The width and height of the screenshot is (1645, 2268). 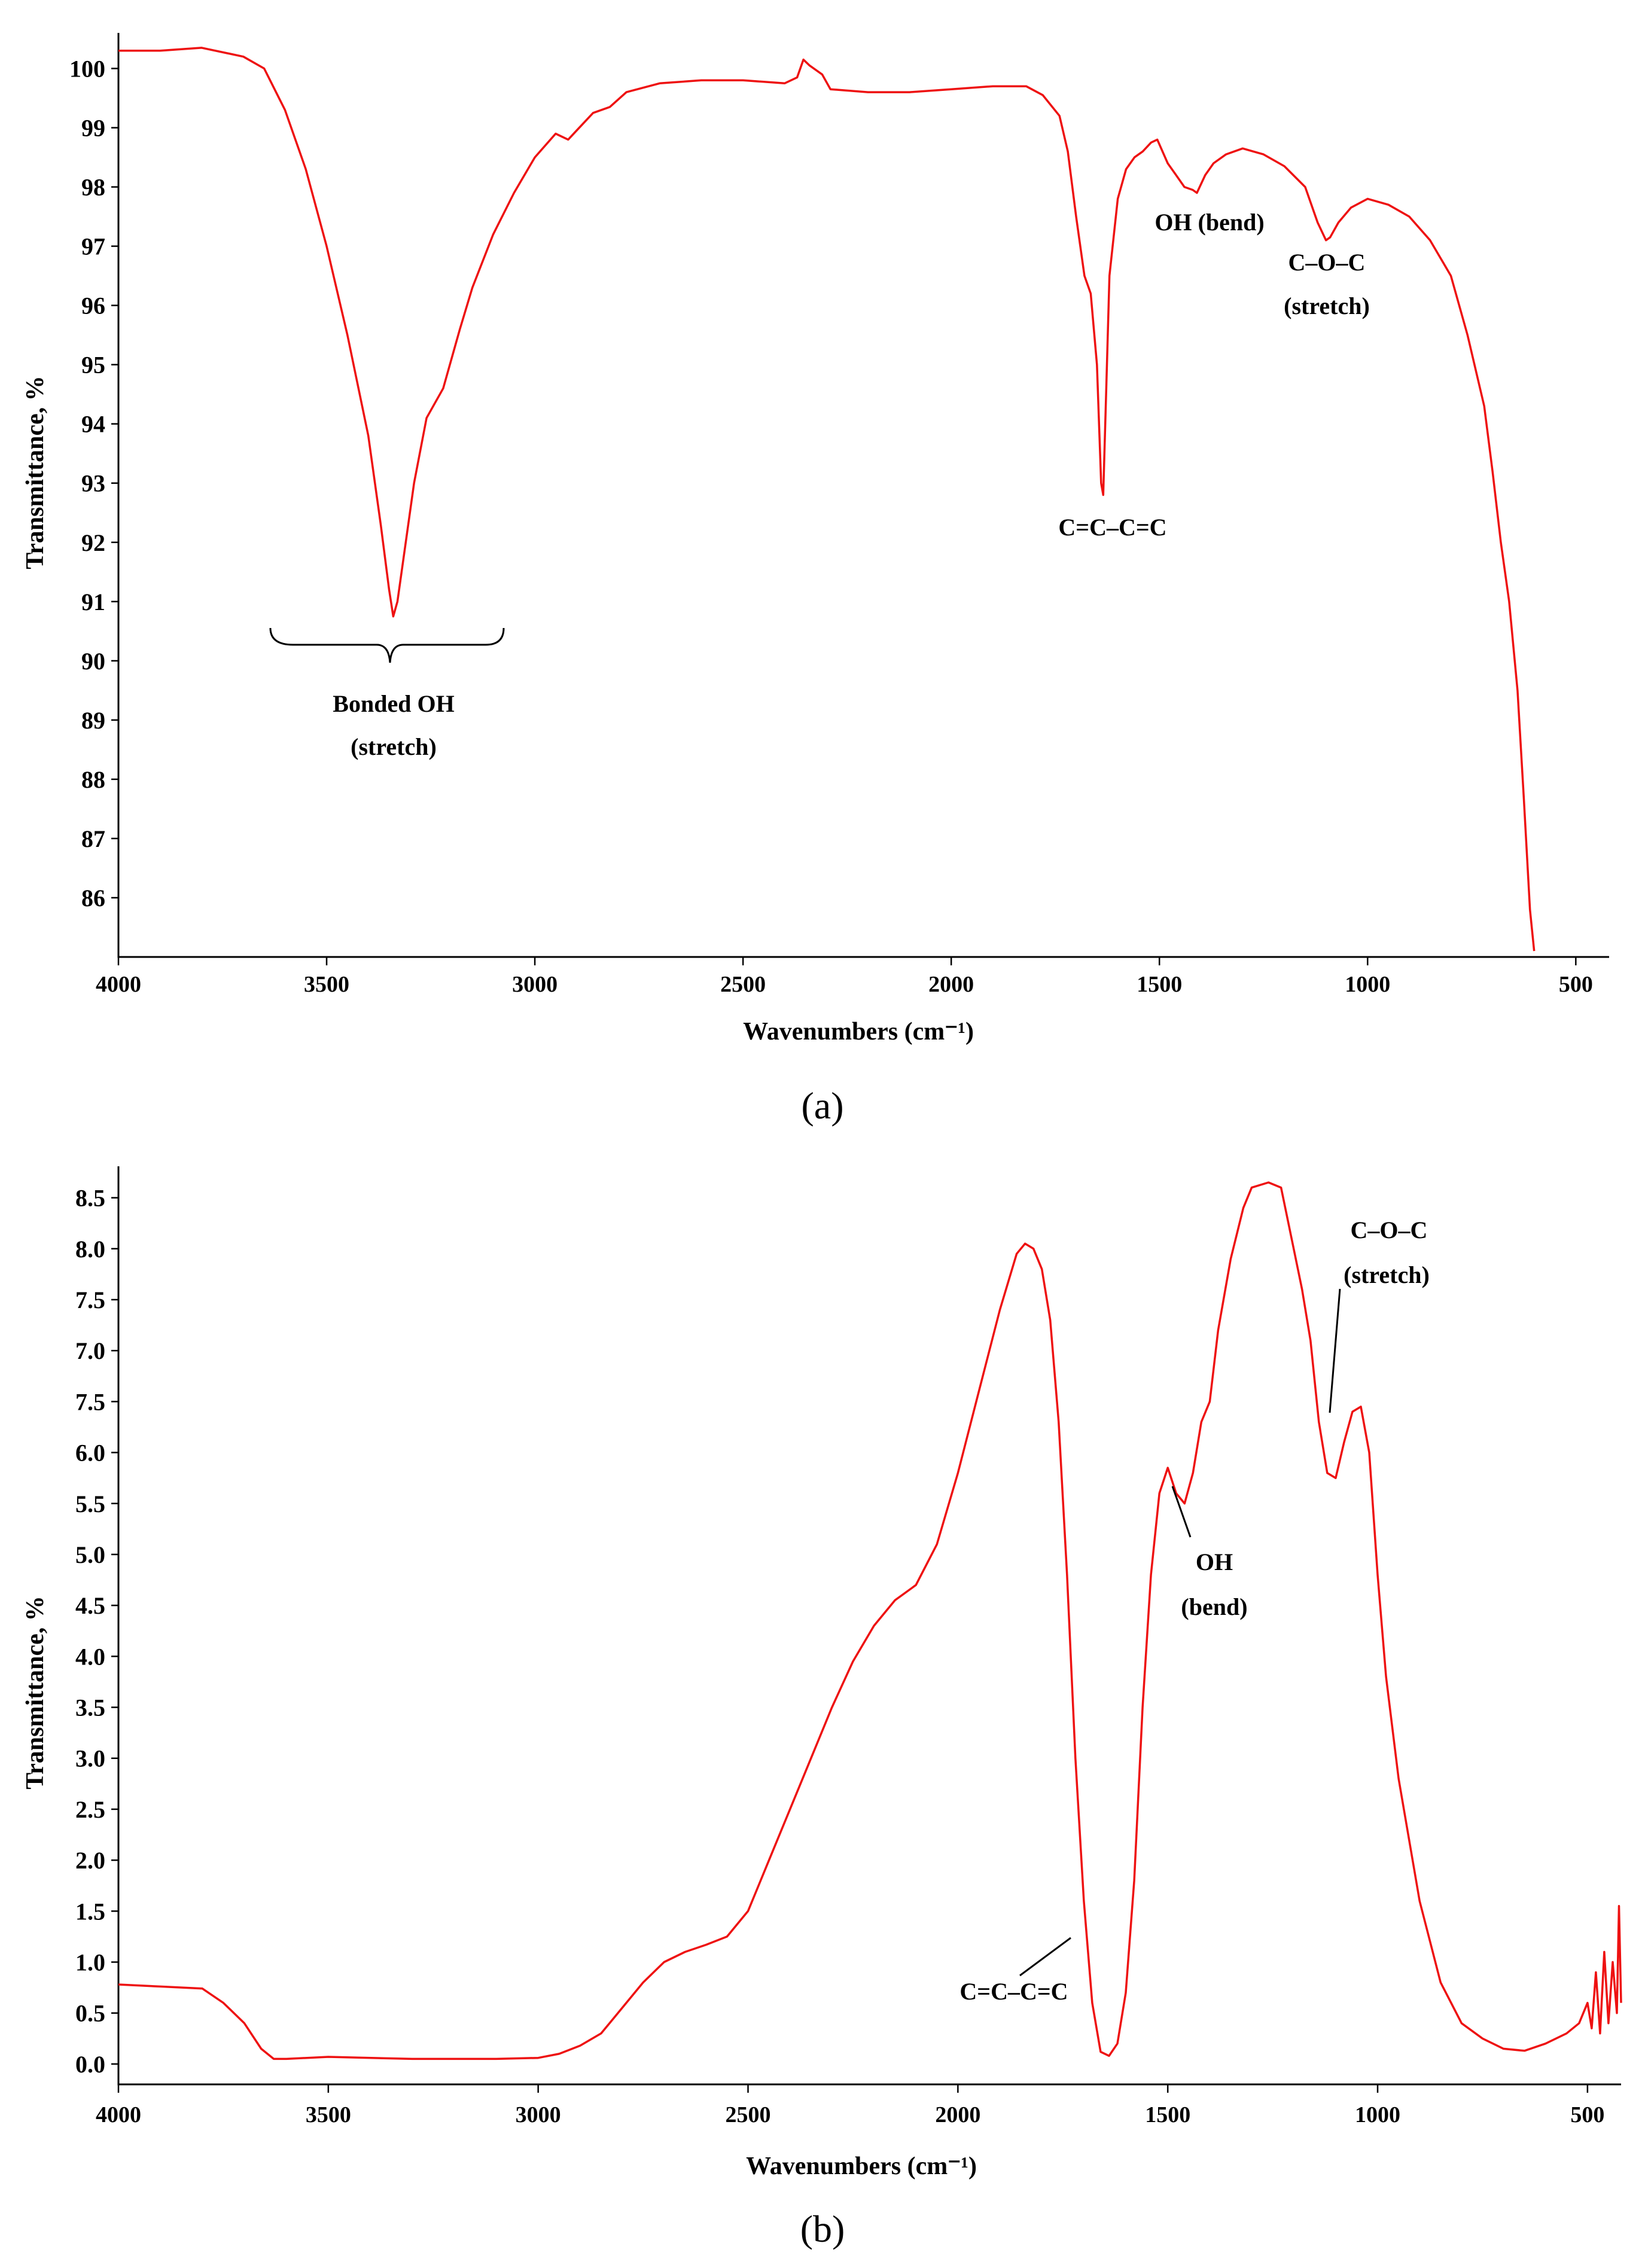 What do you see at coordinates (90, 1962) in the screenshot?
I see `y-tick-label: 1.0` at bounding box center [90, 1962].